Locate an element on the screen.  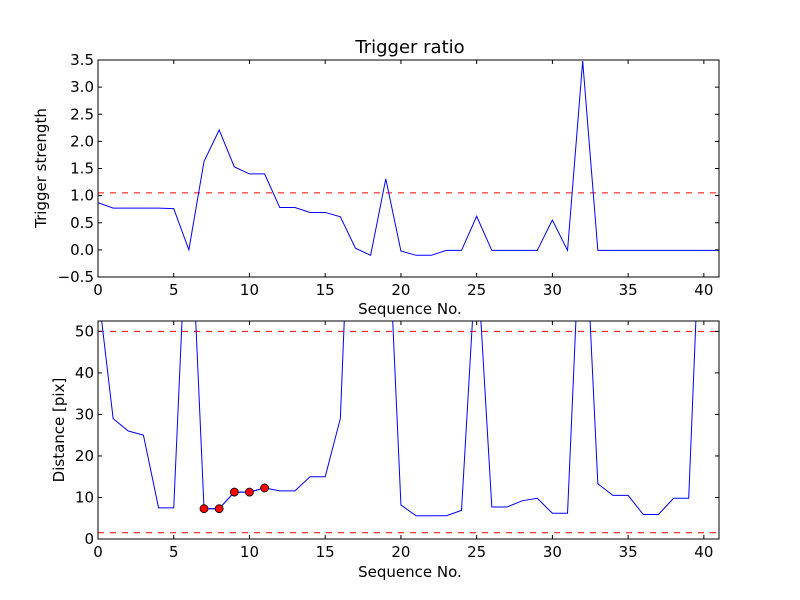
distance-x-tick-label: 30 is located at coordinates (552, 552).